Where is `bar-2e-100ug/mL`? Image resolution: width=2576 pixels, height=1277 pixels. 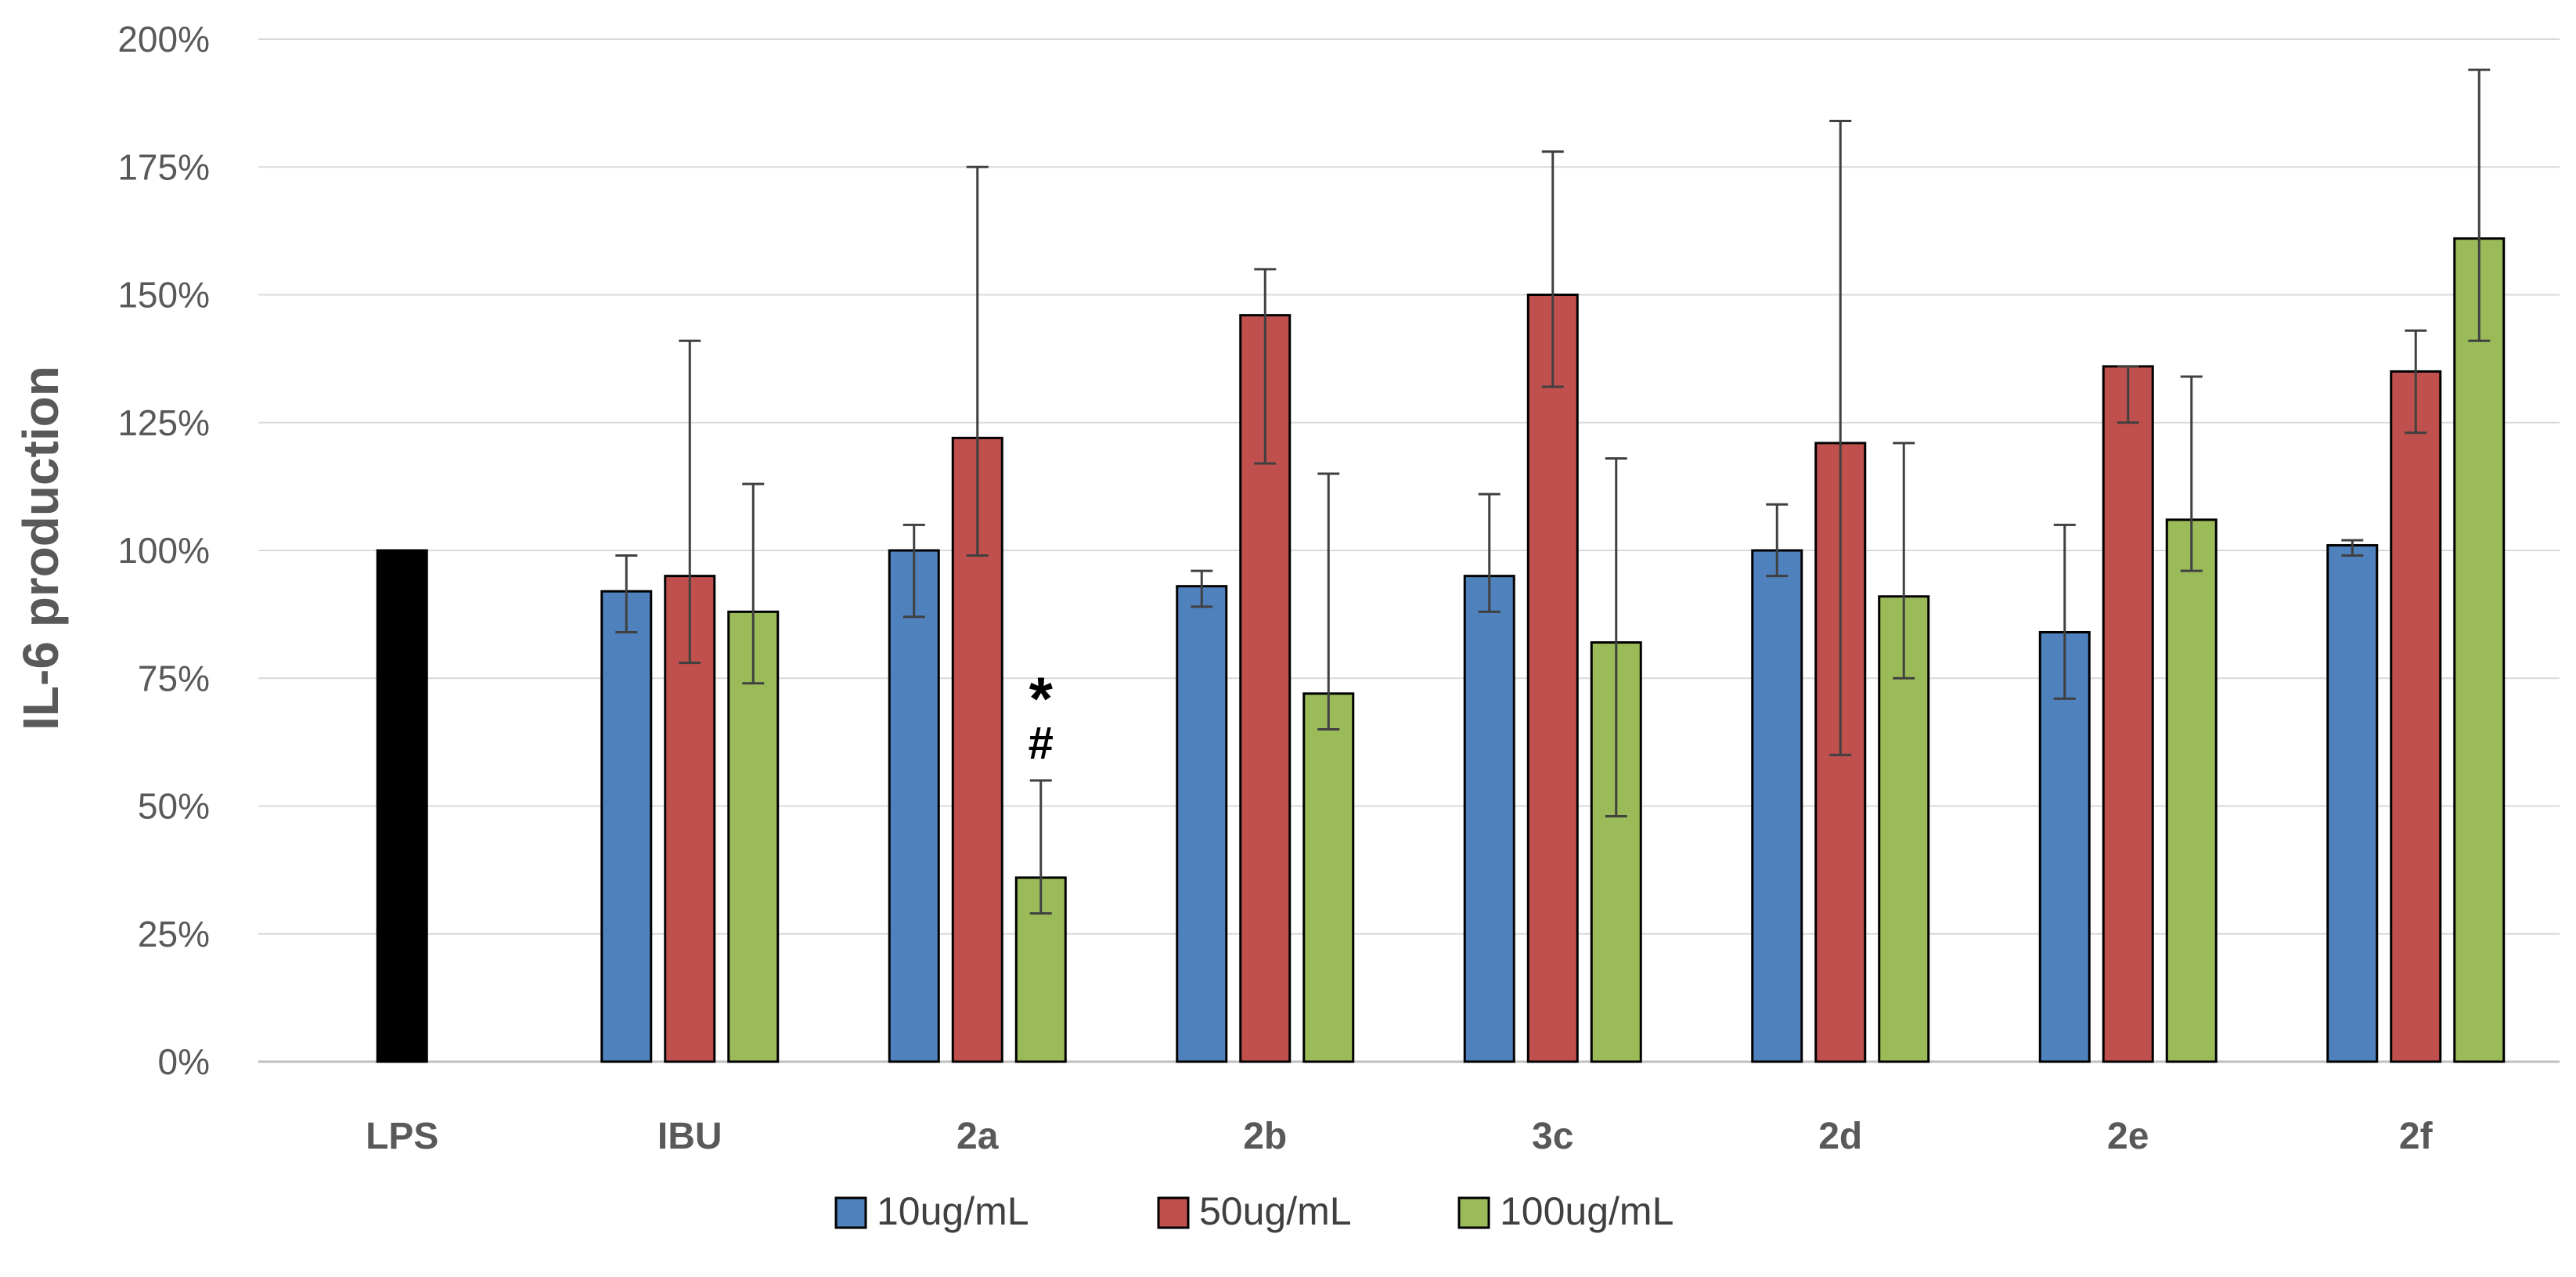 bar-2e-100ug/mL is located at coordinates (2191, 790).